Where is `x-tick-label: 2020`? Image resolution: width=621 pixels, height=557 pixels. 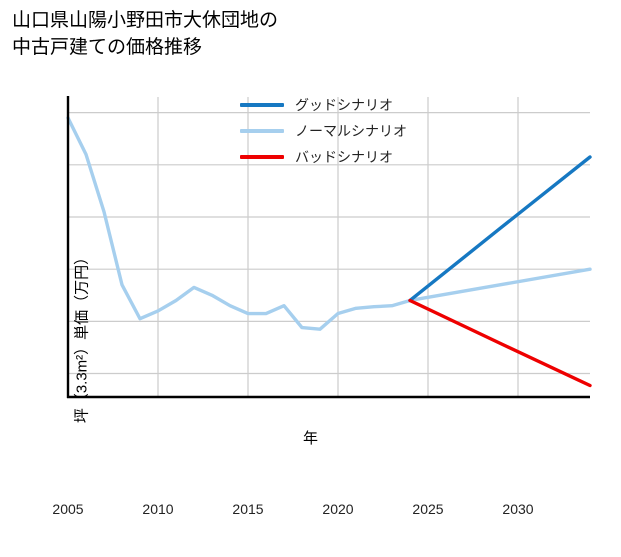 x-tick-label: 2020 is located at coordinates (338, 509).